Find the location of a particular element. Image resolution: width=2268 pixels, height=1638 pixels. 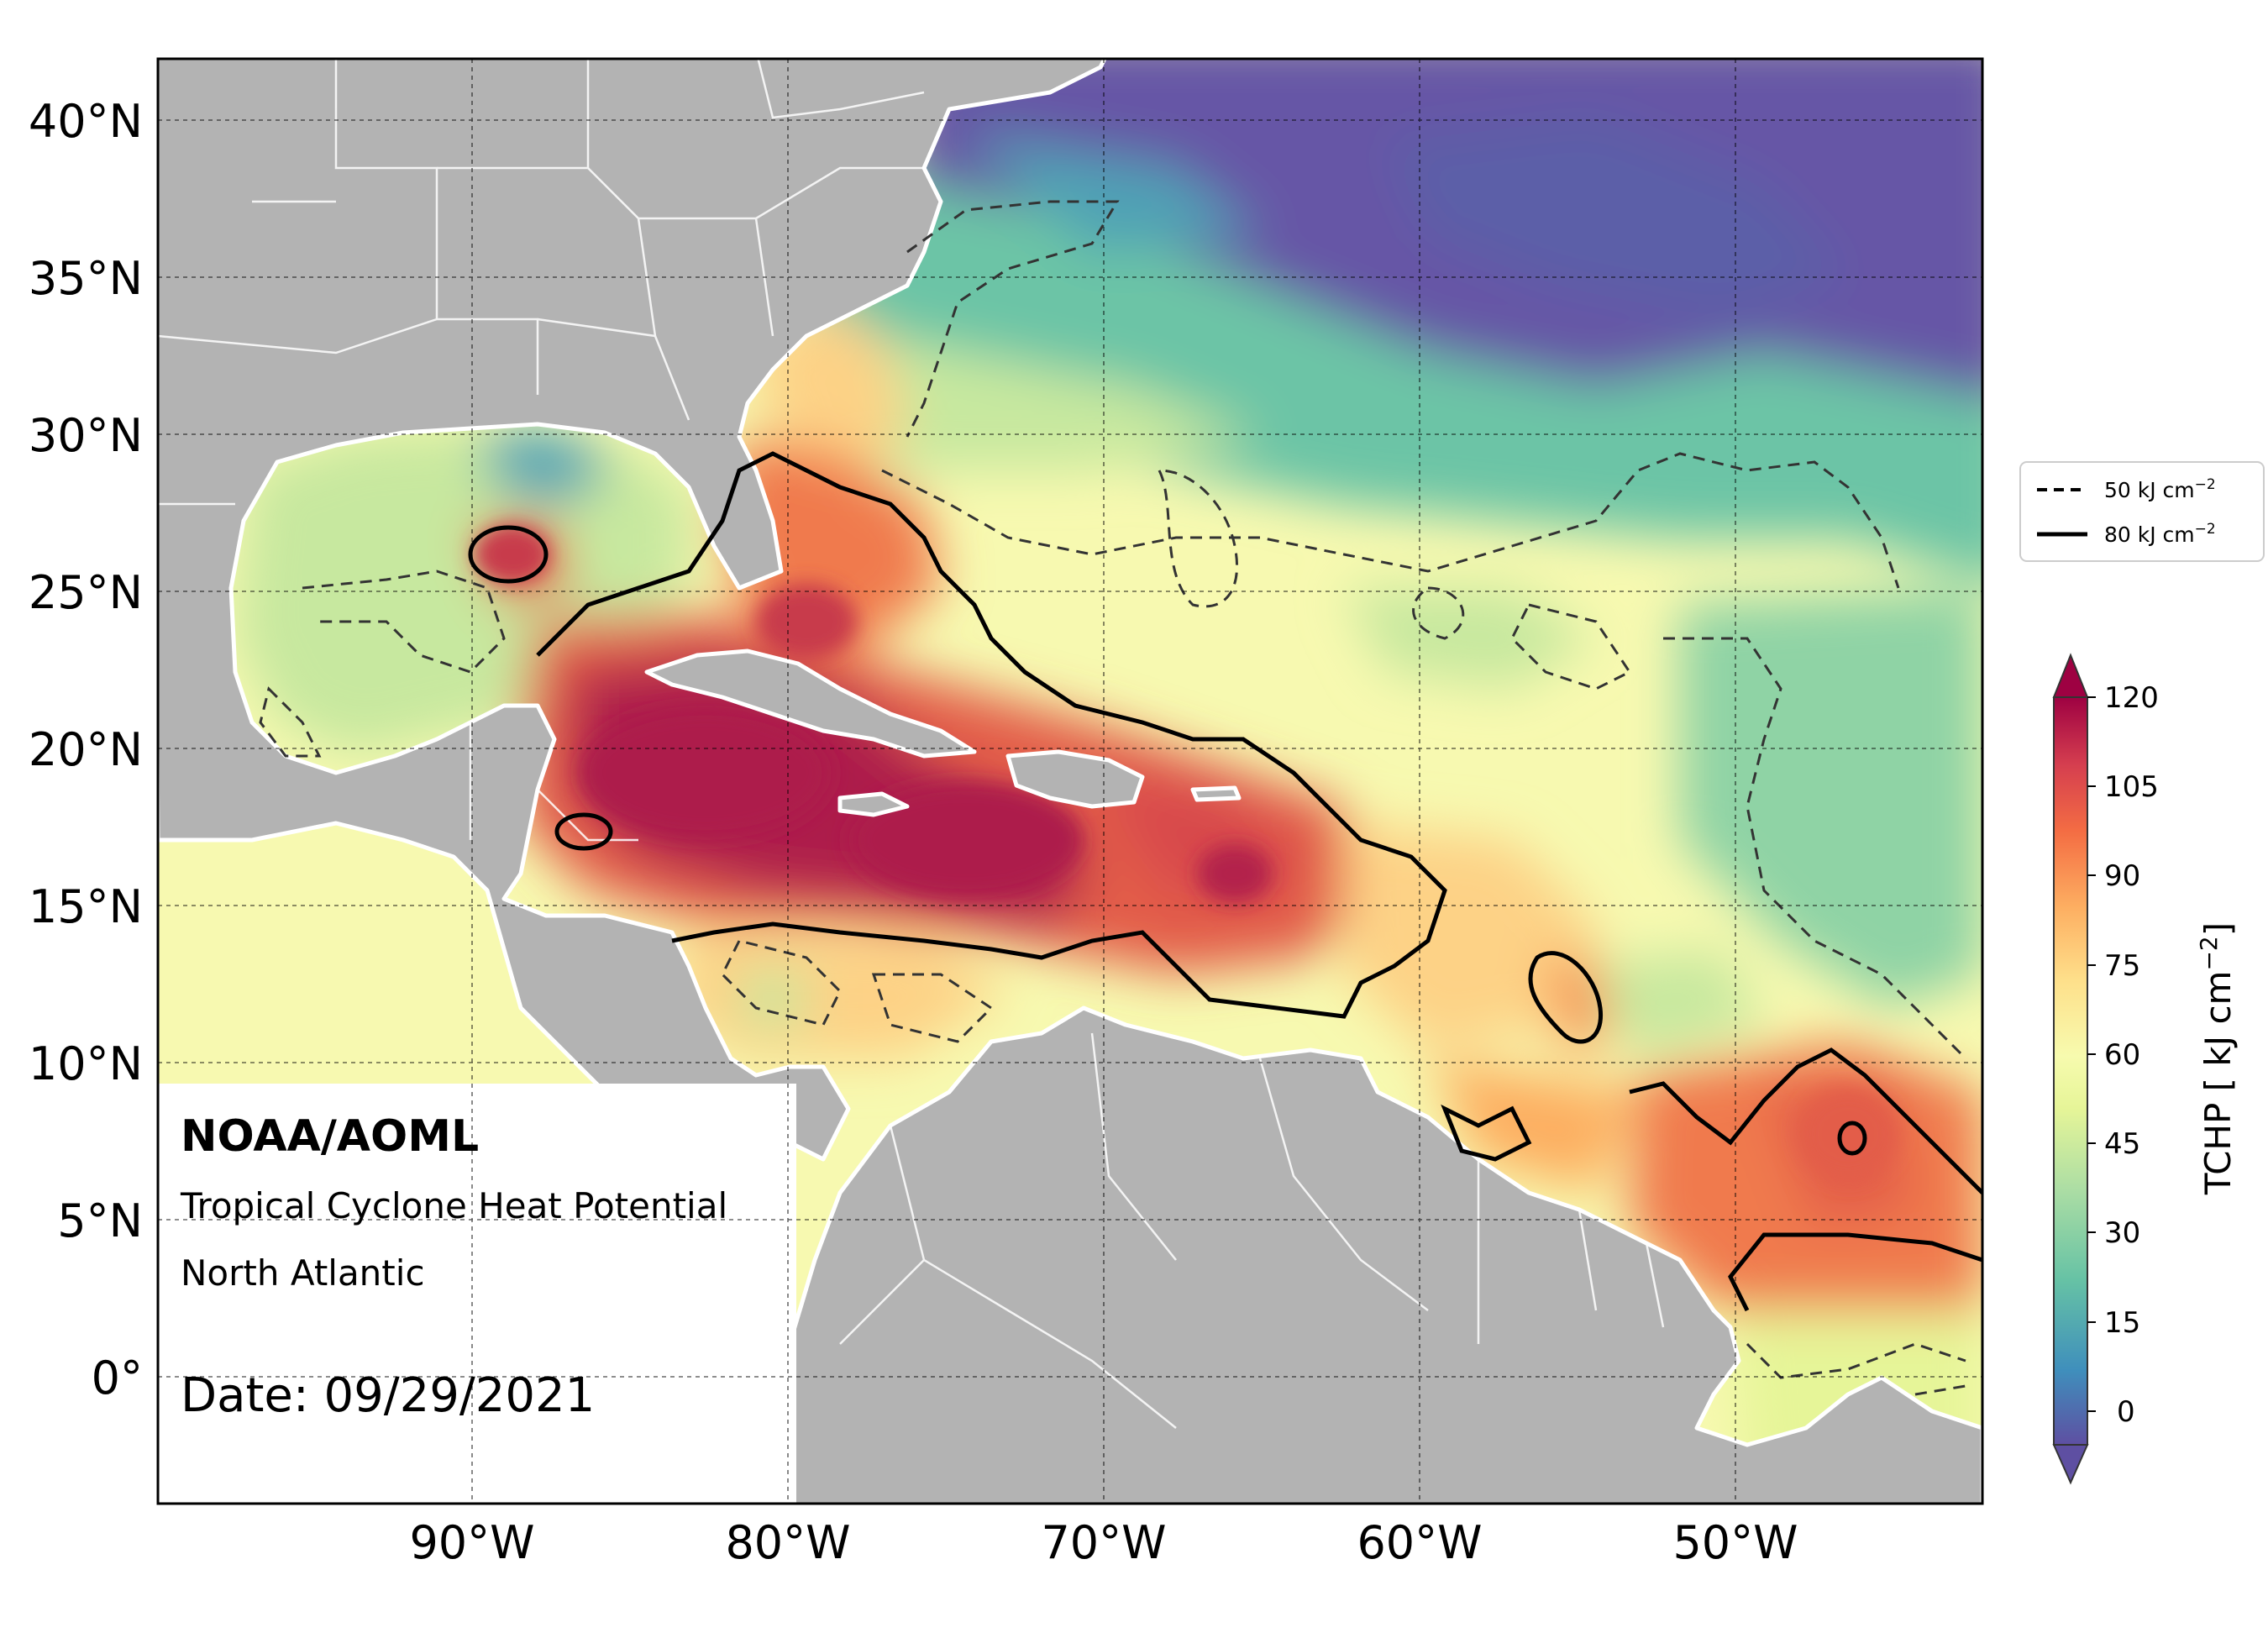

colorbar-tick-label: 75 is located at coordinates (2122, 966).